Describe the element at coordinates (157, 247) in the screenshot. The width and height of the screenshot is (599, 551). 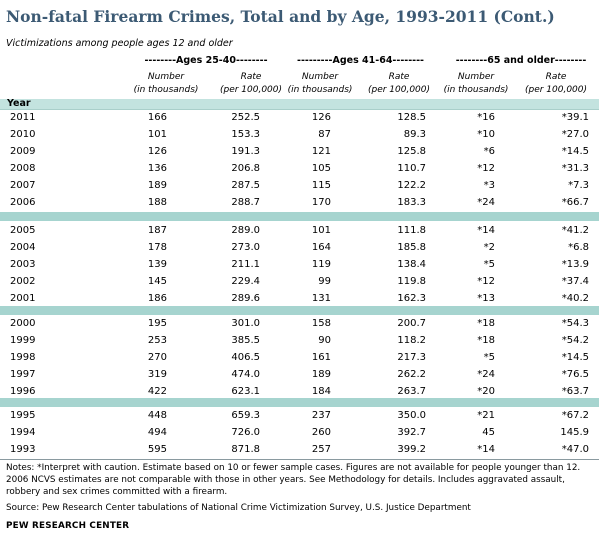
I see `cell-number-25-40: 178` at that location.